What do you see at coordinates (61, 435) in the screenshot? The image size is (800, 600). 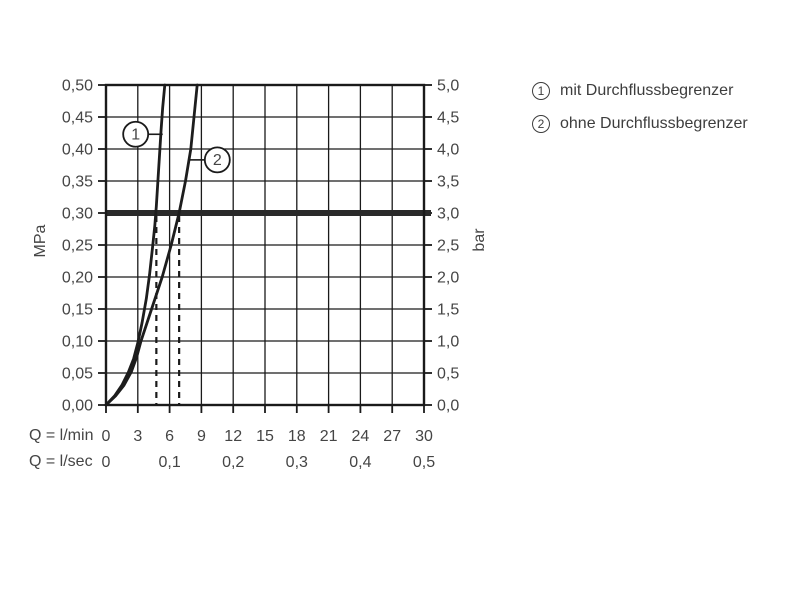 I see `x-axis-caption-lmin: Q = l/min` at bounding box center [61, 435].